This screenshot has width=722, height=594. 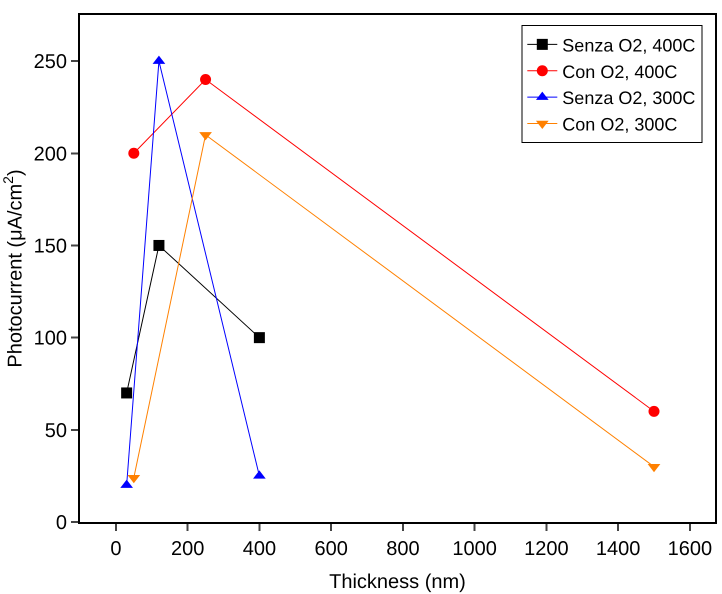 What do you see at coordinates (116, 549) in the screenshot?
I see `x-tick-label: 0` at bounding box center [116, 549].